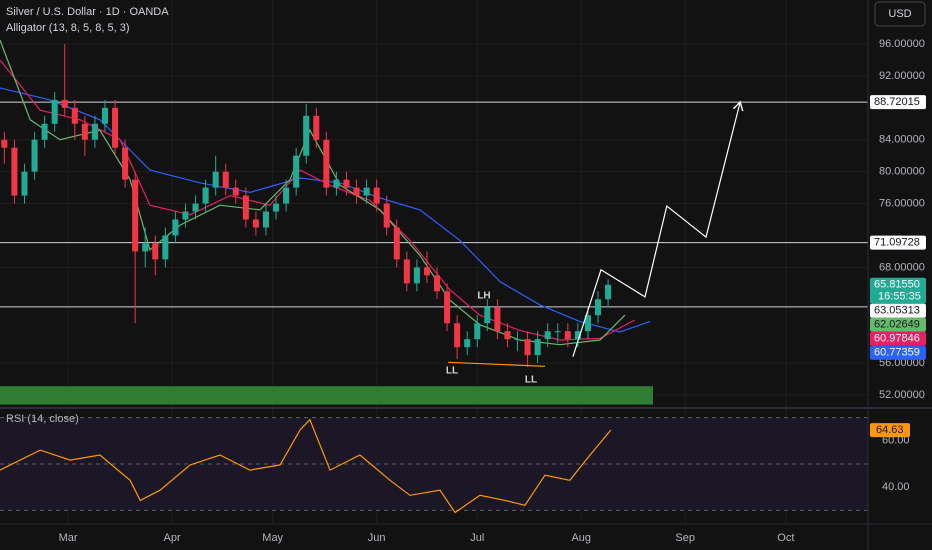 This screenshot has height=550, width=932. I want to click on y-tick-label: 40.00, so click(896, 487).